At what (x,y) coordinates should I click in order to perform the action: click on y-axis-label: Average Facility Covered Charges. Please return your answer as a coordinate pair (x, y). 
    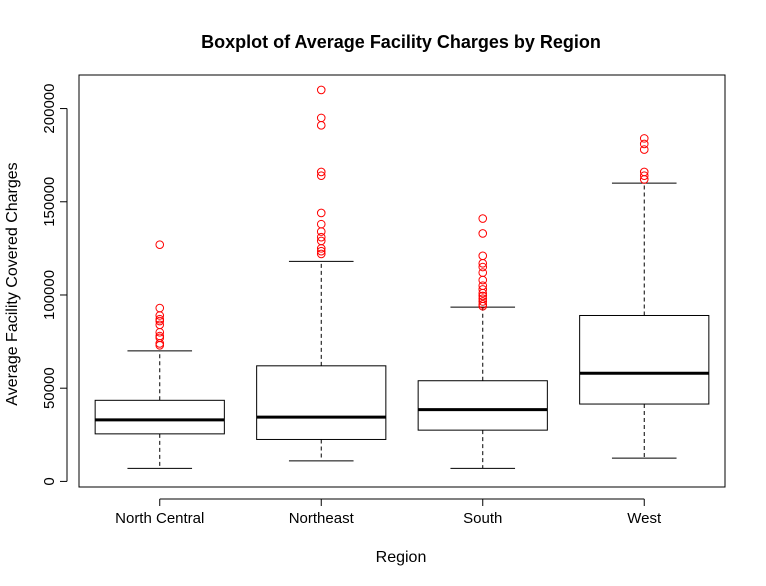
    Looking at the image, I should click on (12, 283).